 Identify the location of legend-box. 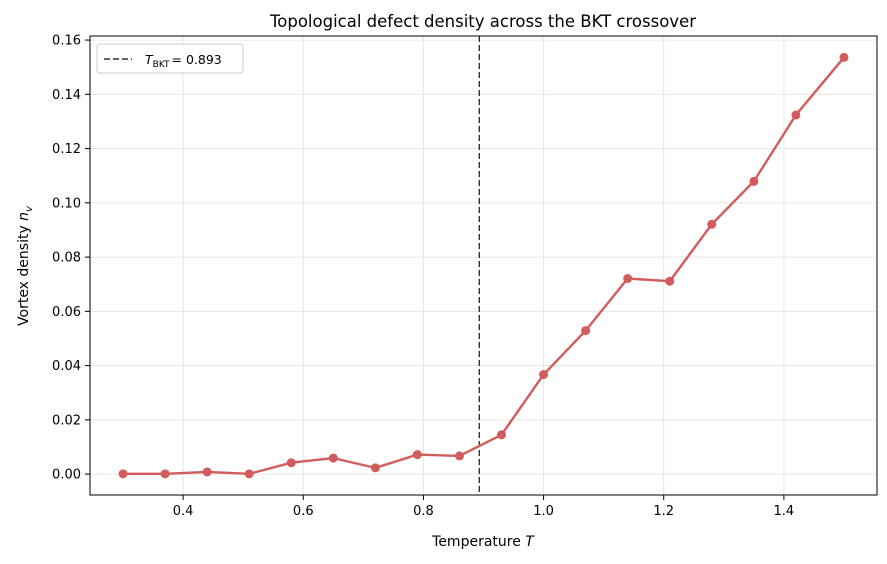
(170, 58).